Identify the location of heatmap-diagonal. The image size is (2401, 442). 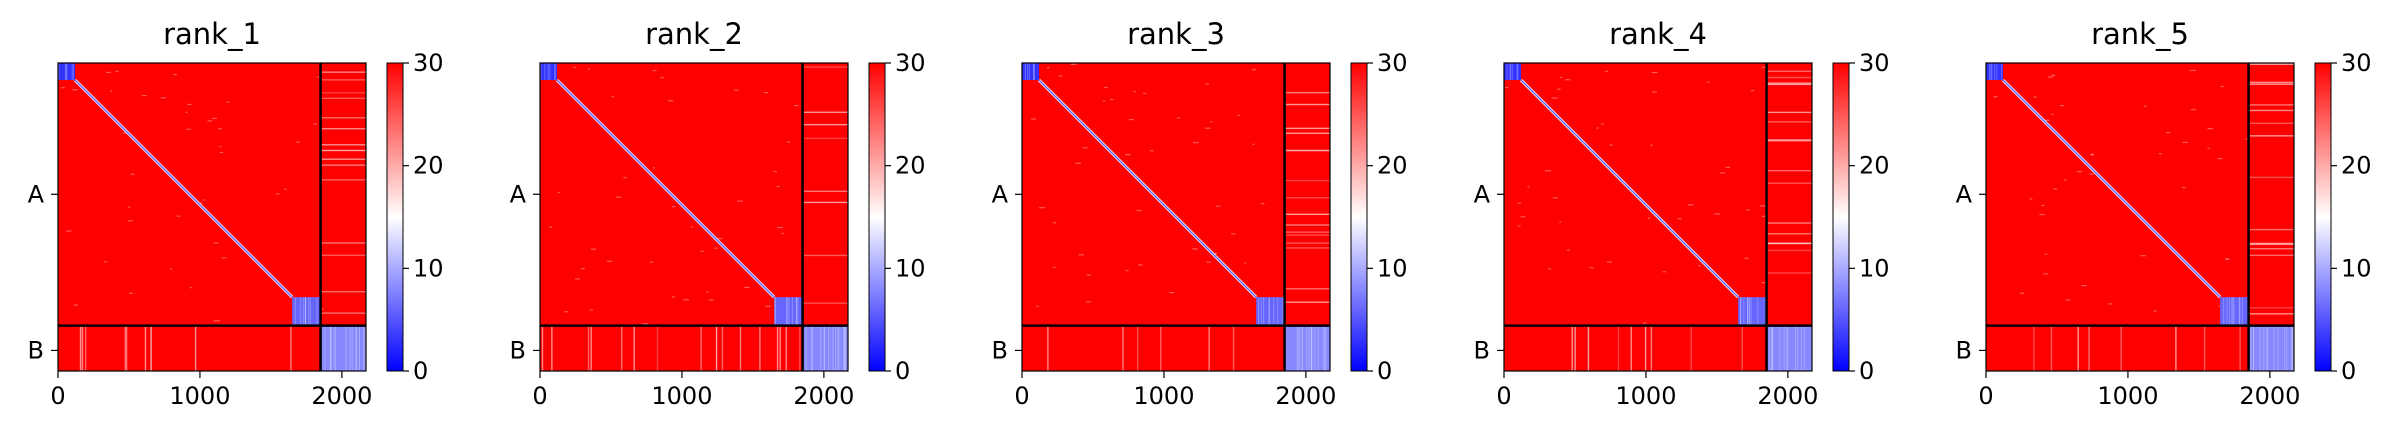
(1147, 188).